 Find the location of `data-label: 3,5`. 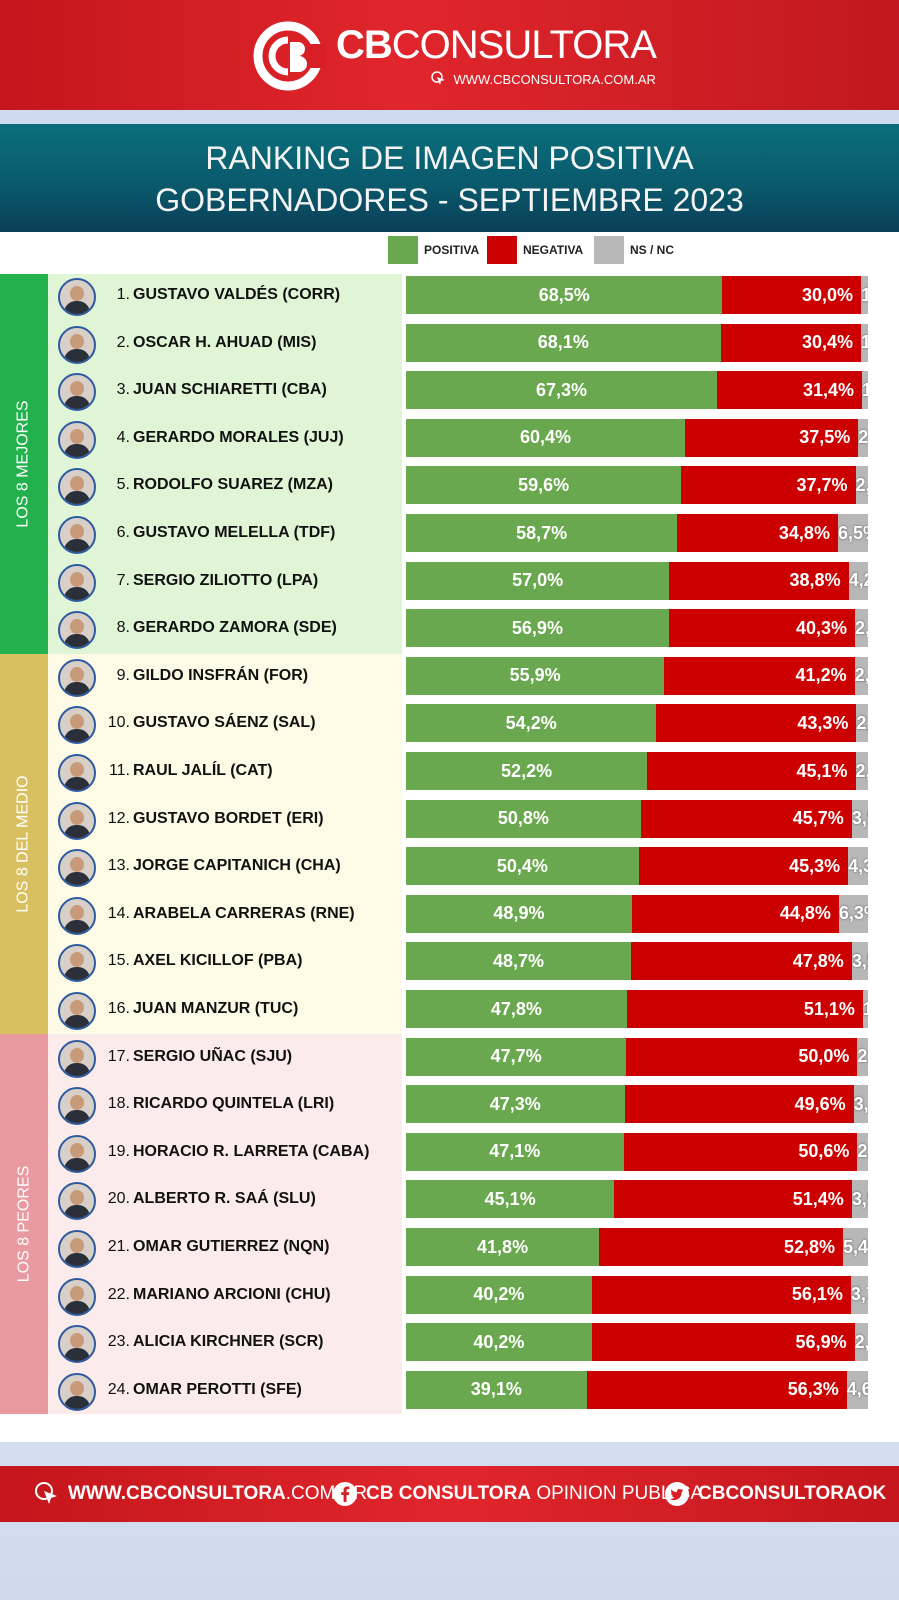

data-label: 3,5 is located at coordinates (859, 1198).